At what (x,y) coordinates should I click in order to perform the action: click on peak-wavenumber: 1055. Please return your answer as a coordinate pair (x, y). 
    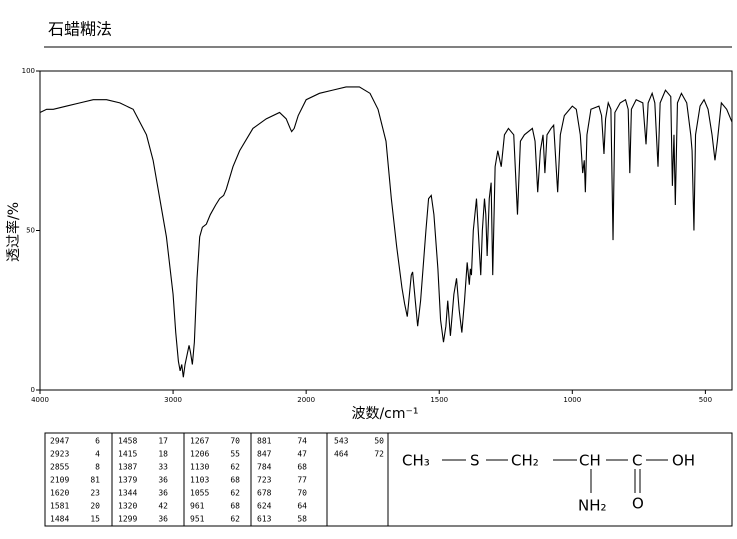
    Looking at the image, I should click on (199, 493).